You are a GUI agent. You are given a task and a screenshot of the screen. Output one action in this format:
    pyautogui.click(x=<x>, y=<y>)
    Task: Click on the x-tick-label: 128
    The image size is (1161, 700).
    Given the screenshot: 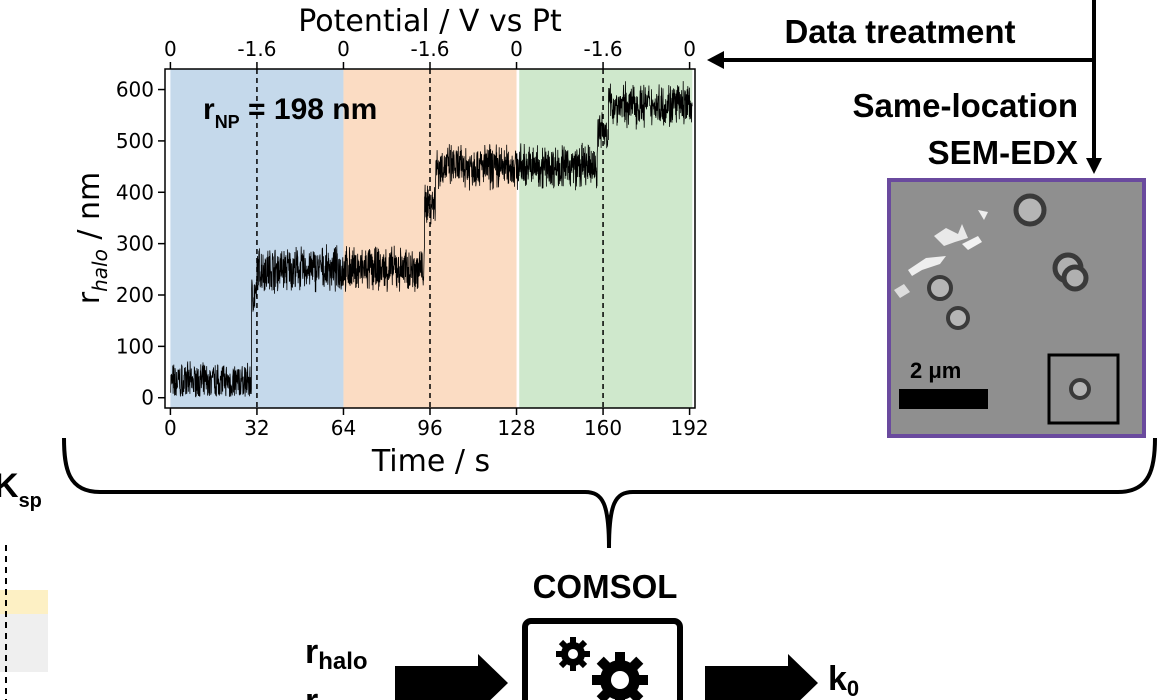 What is the action you would take?
    pyautogui.click(x=516, y=428)
    